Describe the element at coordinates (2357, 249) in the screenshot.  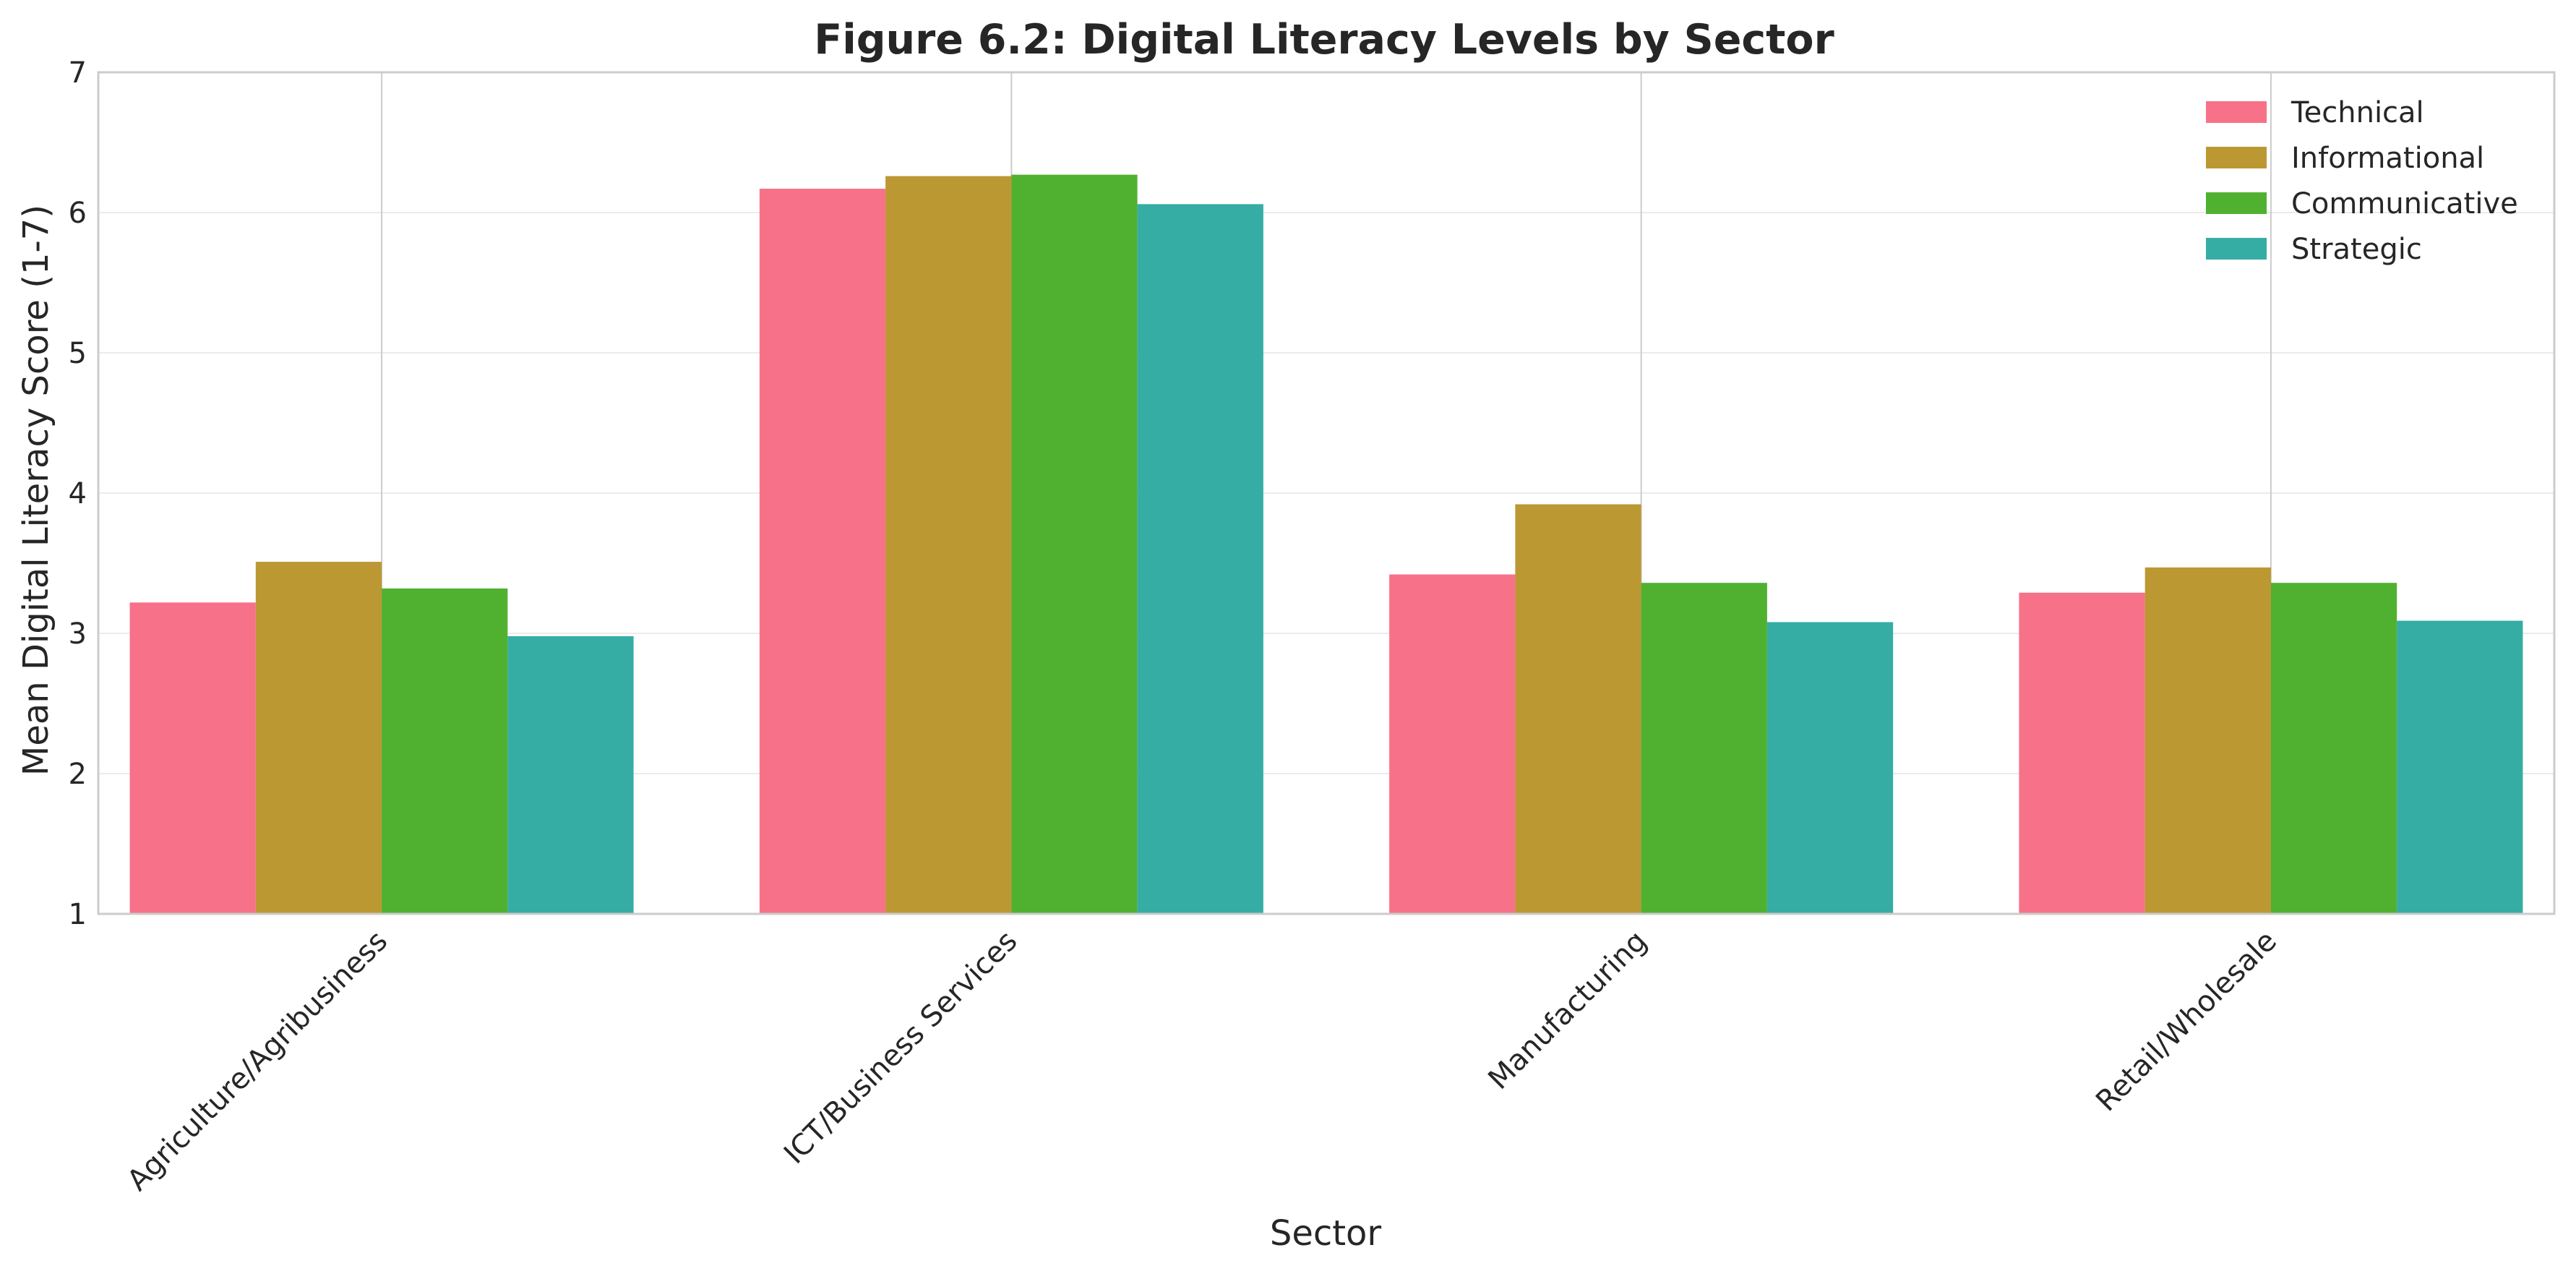
I see `legend-label-strategic: Strategic` at that location.